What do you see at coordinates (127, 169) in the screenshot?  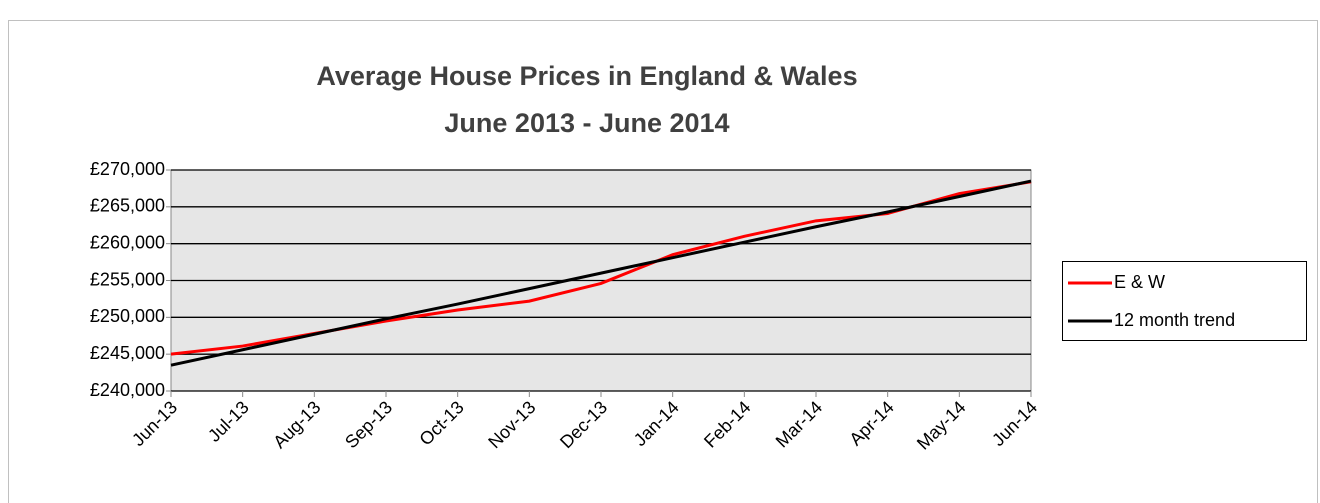 I see `y-tick-label: £270,000` at bounding box center [127, 169].